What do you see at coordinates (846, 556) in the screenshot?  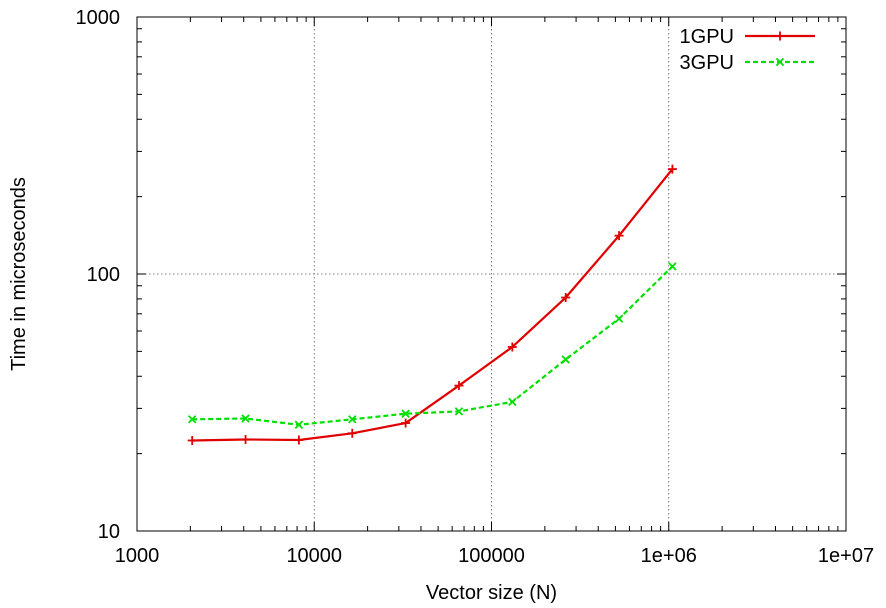 I see `x-tick-label: 1e+07` at bounding box center [846, 556].